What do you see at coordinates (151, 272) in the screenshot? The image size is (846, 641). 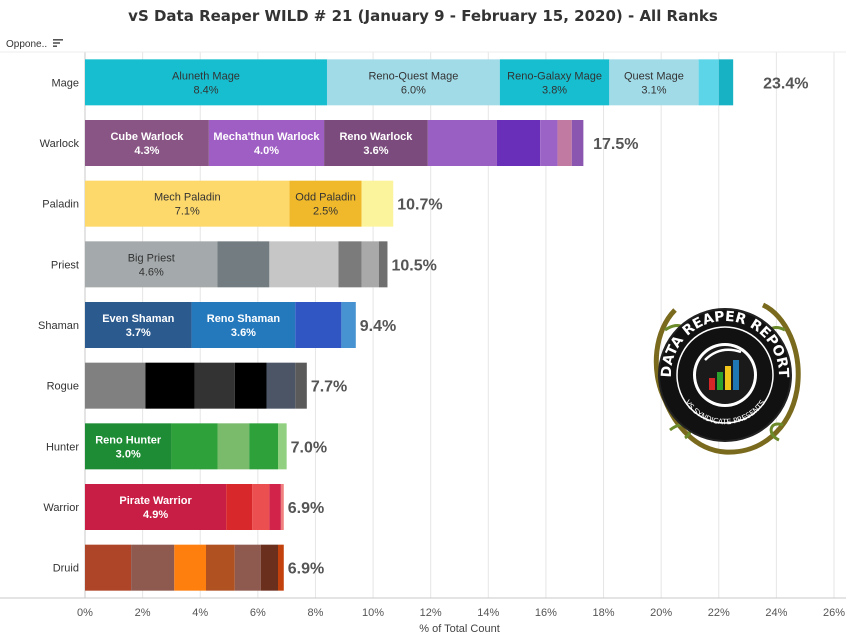 I see `segment-value-label: 4.6%` at bounding box center [151, 272].